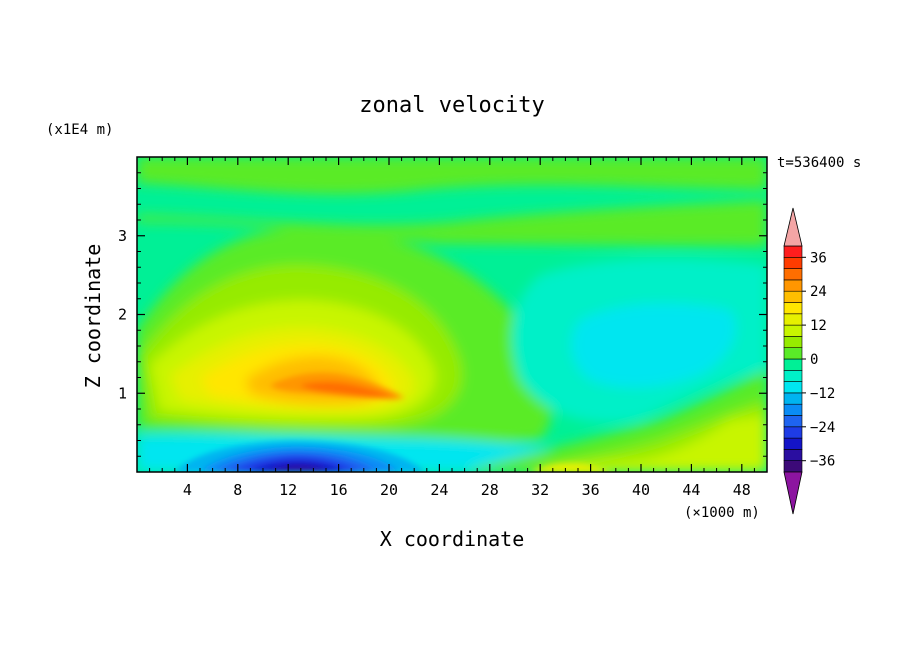 This screenshot has height=654, width=904. What do you see at coordinates (439, 490) in the screenshot?
I see `x-tick-label: 24` at bounding box center [439, 490].